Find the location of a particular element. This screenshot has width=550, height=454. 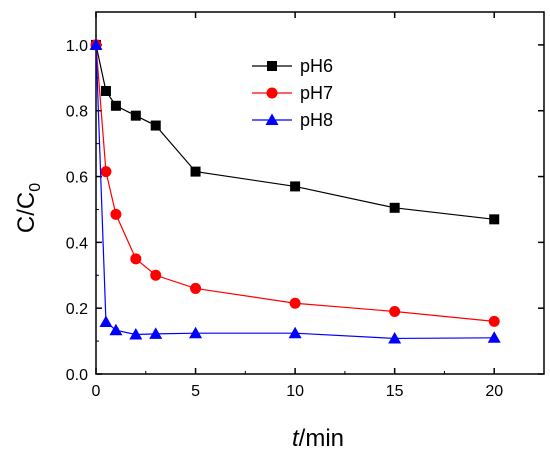

x-axis-title-rest: /min is located at coordinates (321, 438).